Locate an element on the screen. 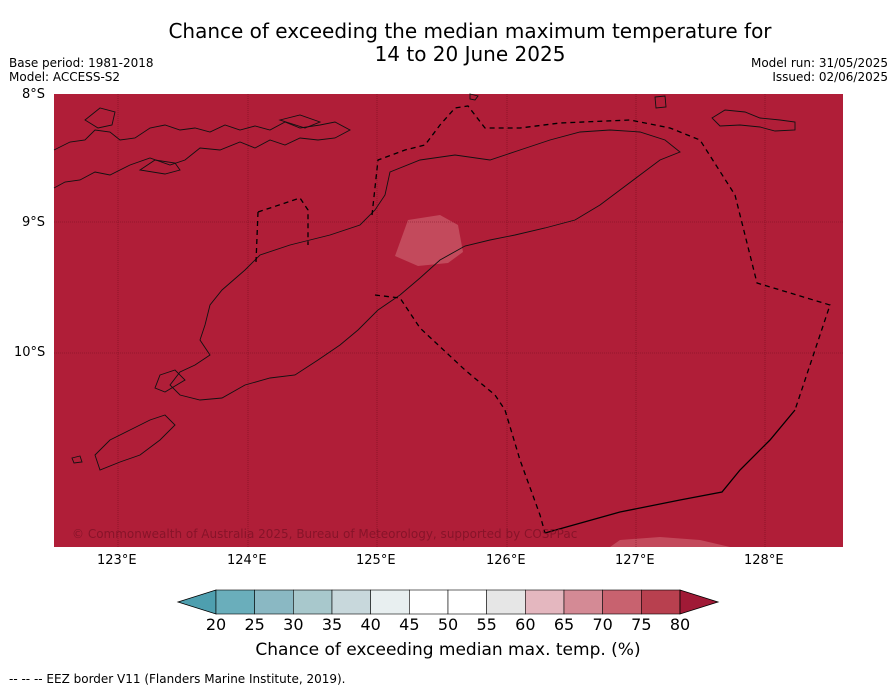 Image resolution: width=896 pixels, height=690 pixels. meta-left: Base period: 1981-2018 Model: ACCESS-S2 is located at coordinates (81, 70).